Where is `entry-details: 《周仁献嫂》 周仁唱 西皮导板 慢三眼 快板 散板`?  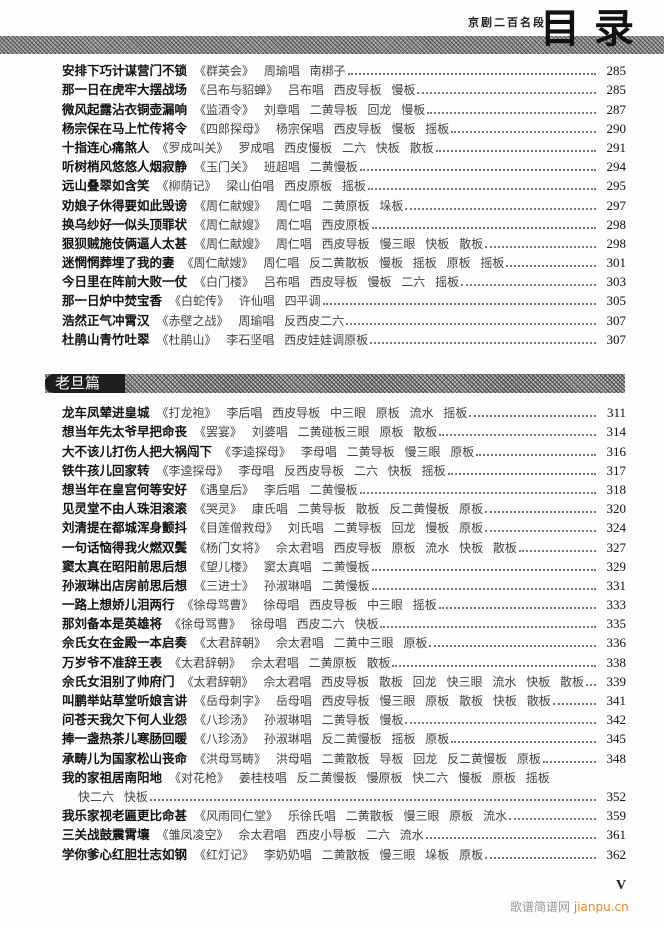 entry-details: 《周仁献嫂》 周仁唱 西皮导板 慢三眼 快板 散板 is located at coordinates (339, 243).